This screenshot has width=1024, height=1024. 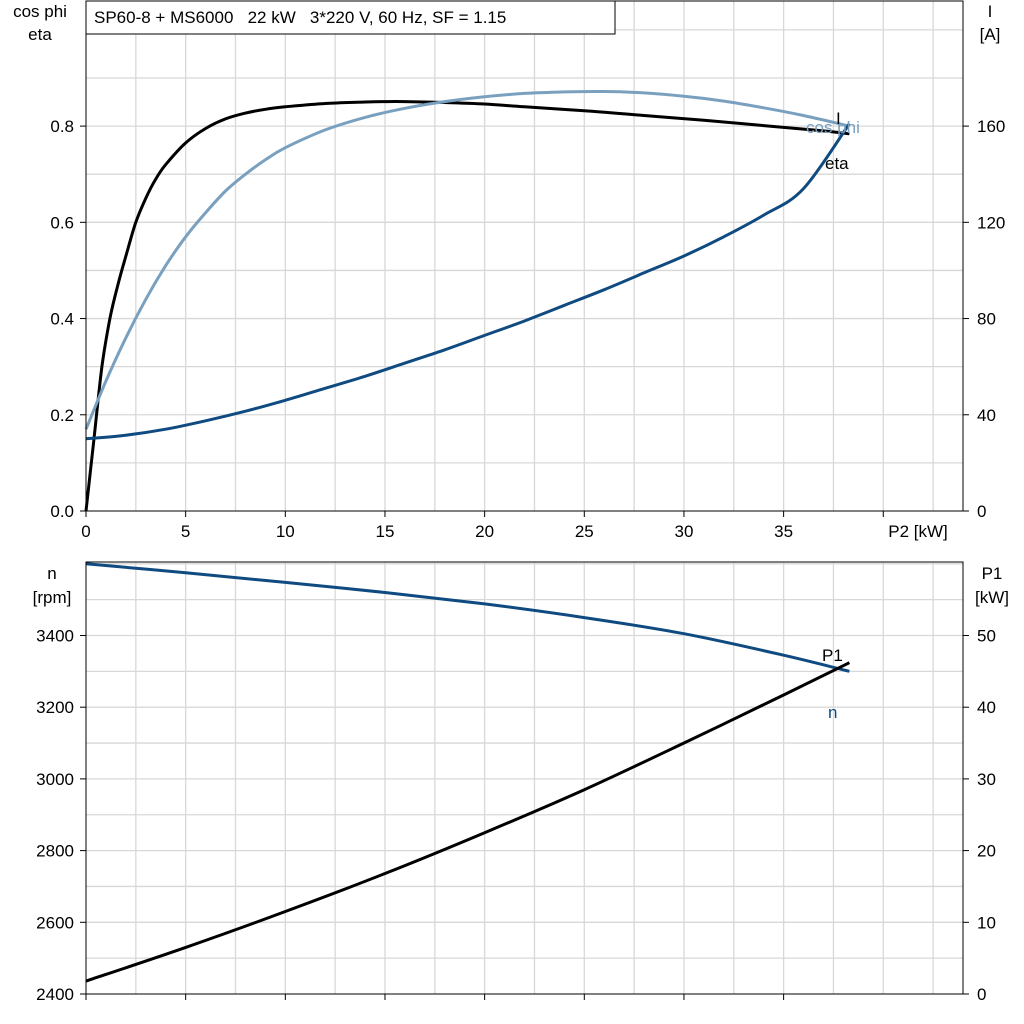 What do you see at coordinates (986, 635) in the screenshot?
I see `y-right-tick-label: 50` at bounding box center [986, 635].